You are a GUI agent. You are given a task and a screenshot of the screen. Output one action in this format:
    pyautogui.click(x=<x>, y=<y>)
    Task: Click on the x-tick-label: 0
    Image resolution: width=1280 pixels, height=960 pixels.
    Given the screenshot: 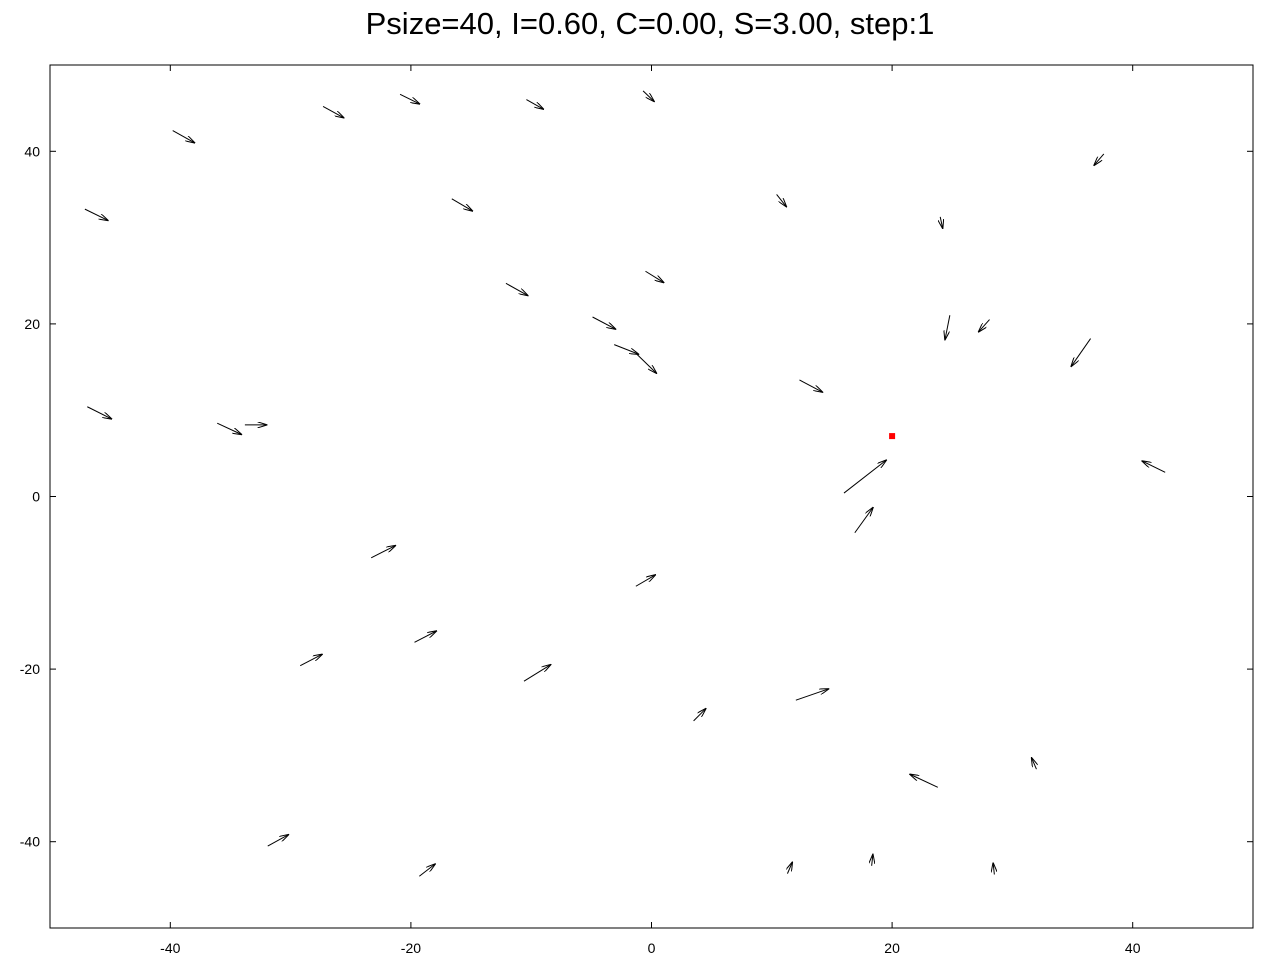 What is the action you would take?
    pyautogui.click(x=652, y=948)
    